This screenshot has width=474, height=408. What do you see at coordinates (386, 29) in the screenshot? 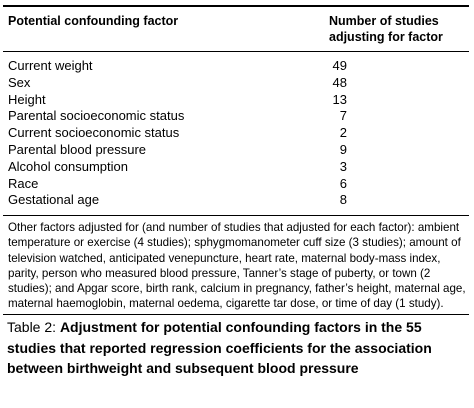
I see `header-count: Number of studies adjusting for factor` at bounding box center [386, 29].